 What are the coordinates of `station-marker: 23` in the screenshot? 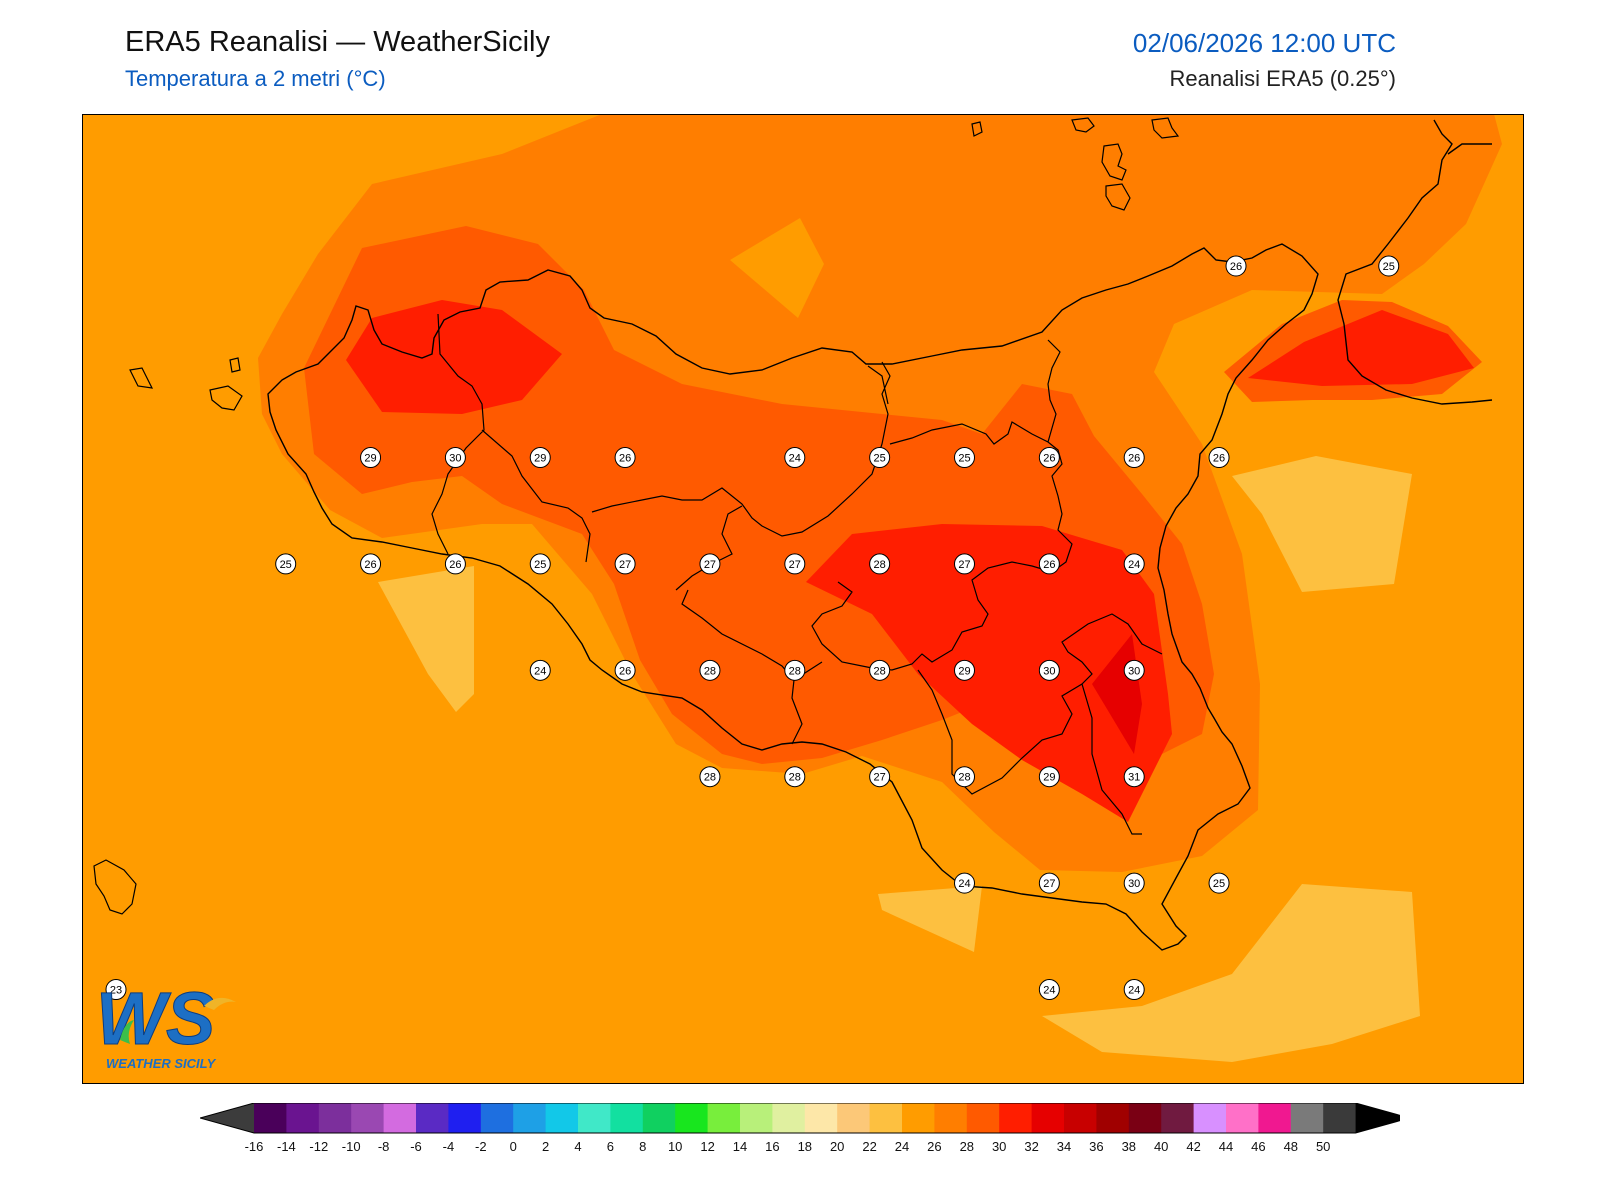 It's located at (116, 990).